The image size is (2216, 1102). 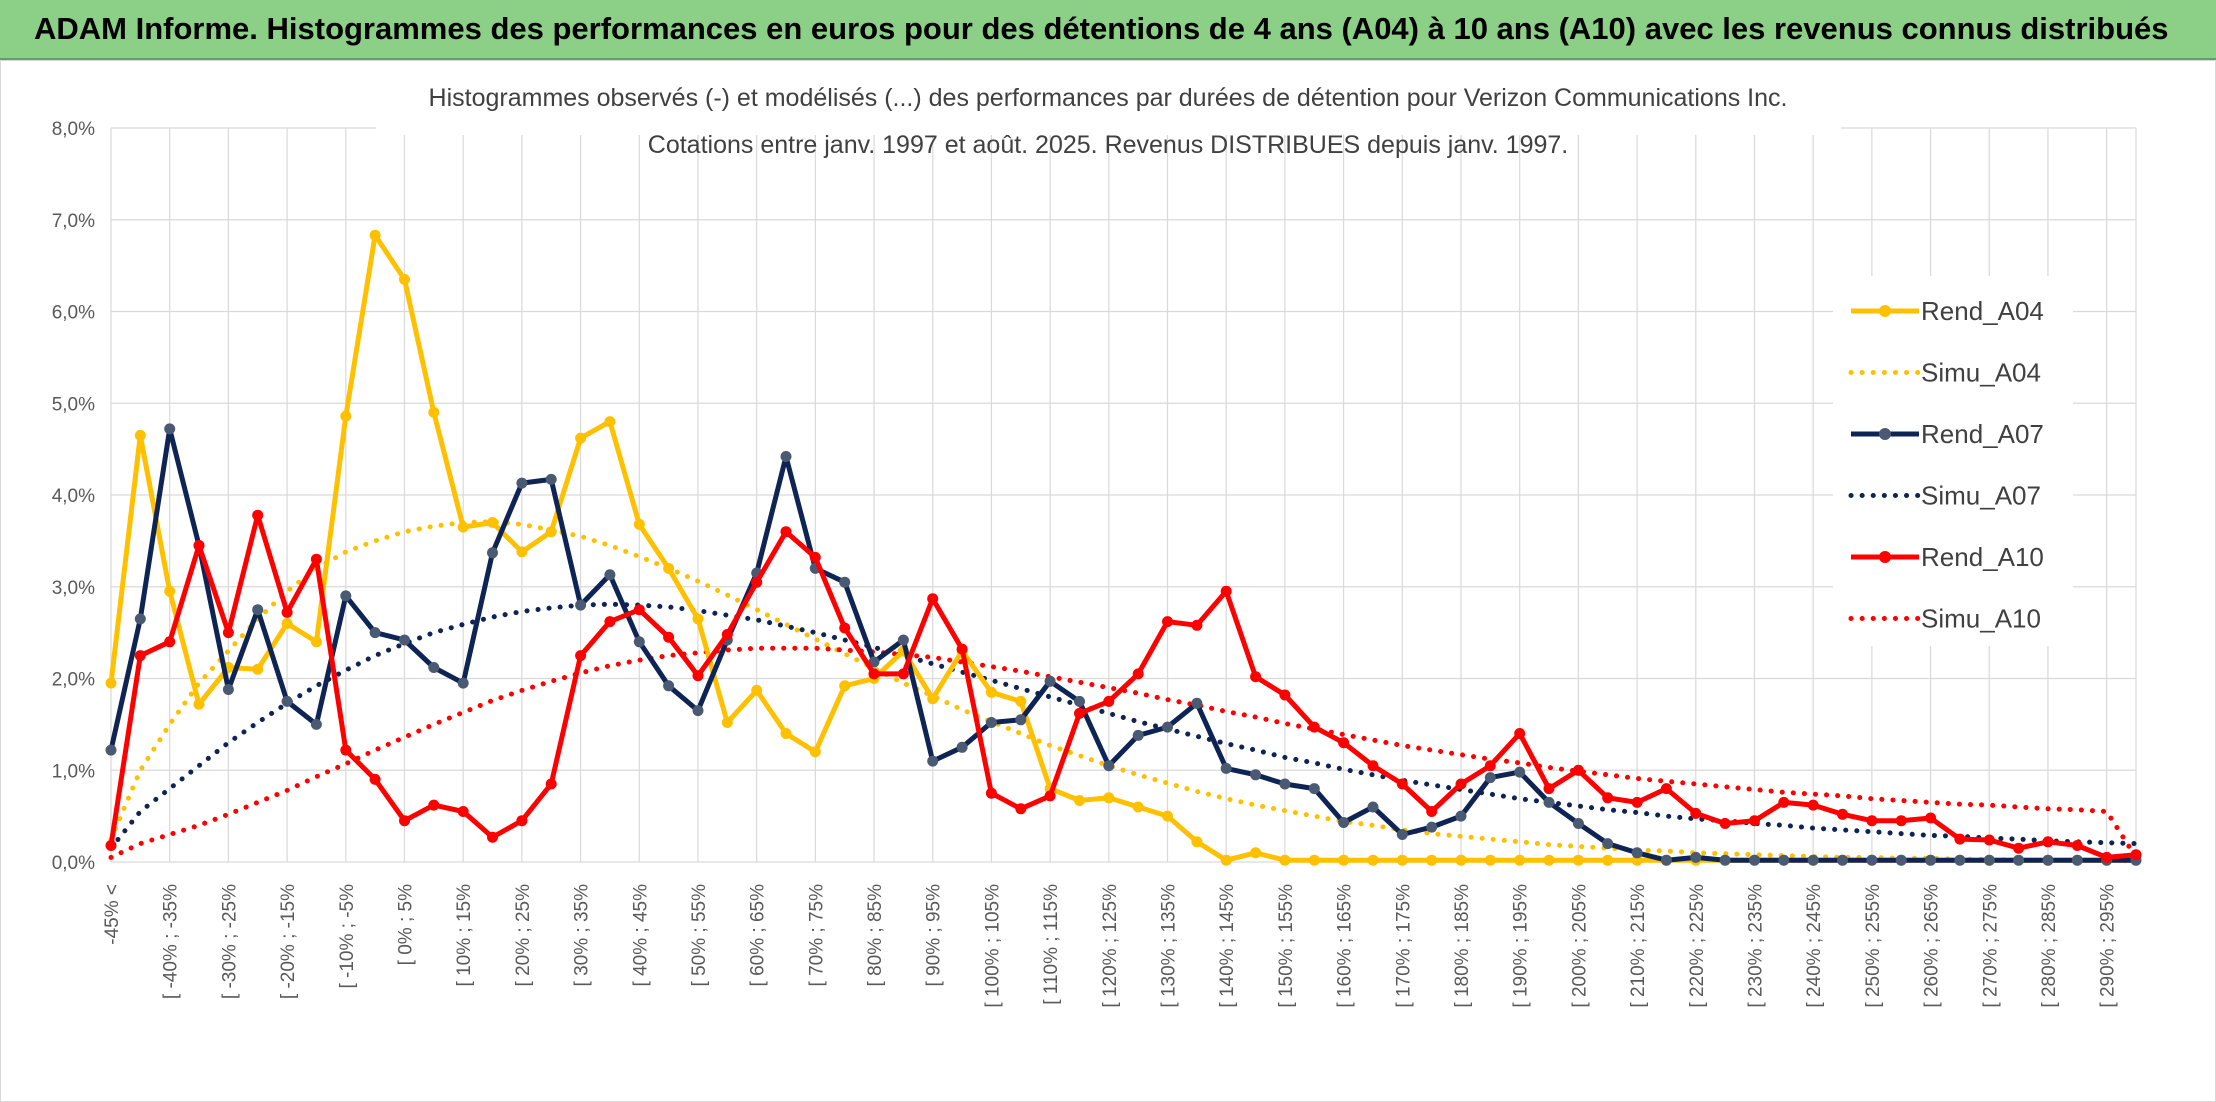 I want to click on x-tick-label: [ 160% ; 165%, so click(x=1345, y=946).